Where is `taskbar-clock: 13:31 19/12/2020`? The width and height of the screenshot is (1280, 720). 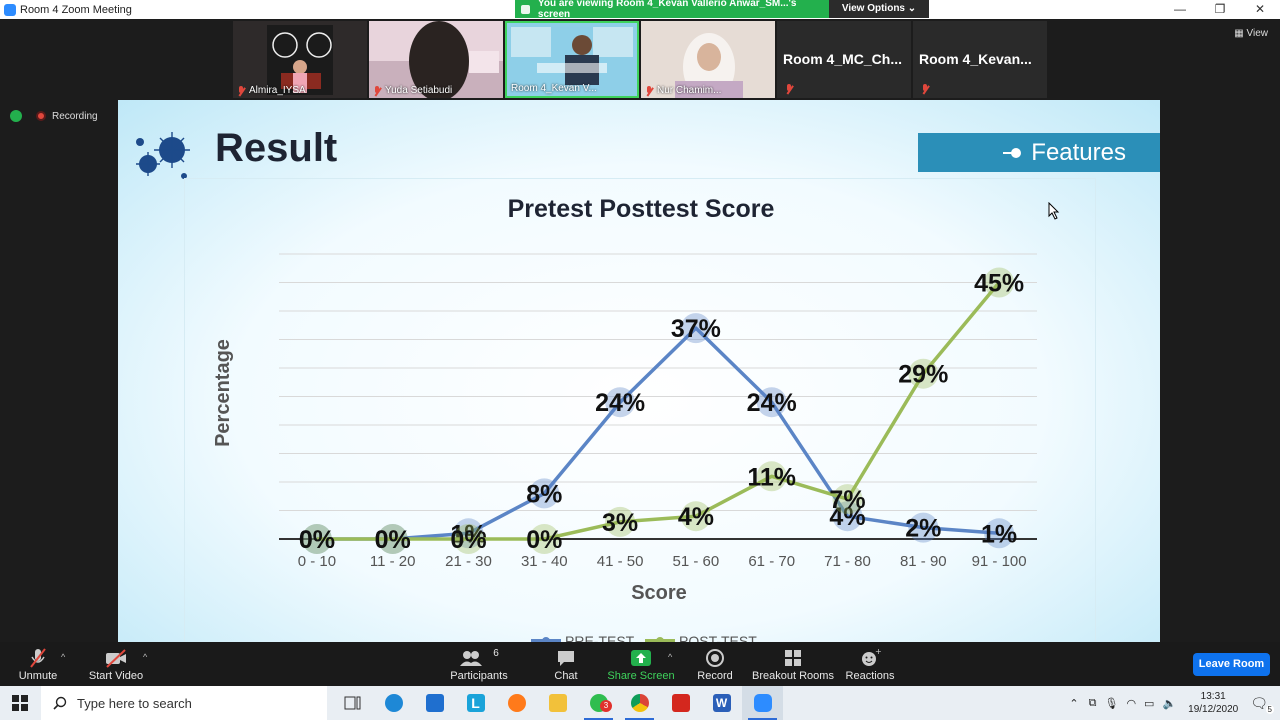
taskbar-clock: 13:31 19/12/2020 is located at coordinates (1213, 703).